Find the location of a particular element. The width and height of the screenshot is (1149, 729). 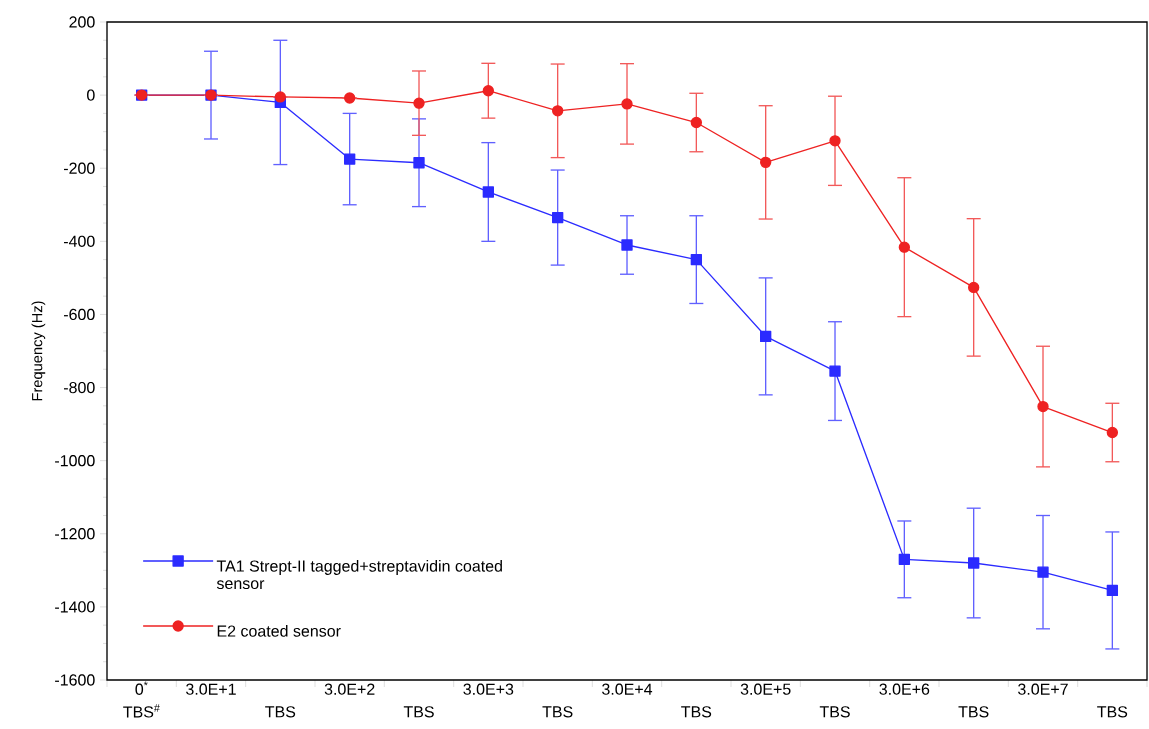

legend-label: TA1 Strept-II tagged+streptavidin coated sensor is located at coordinates (359, 575).